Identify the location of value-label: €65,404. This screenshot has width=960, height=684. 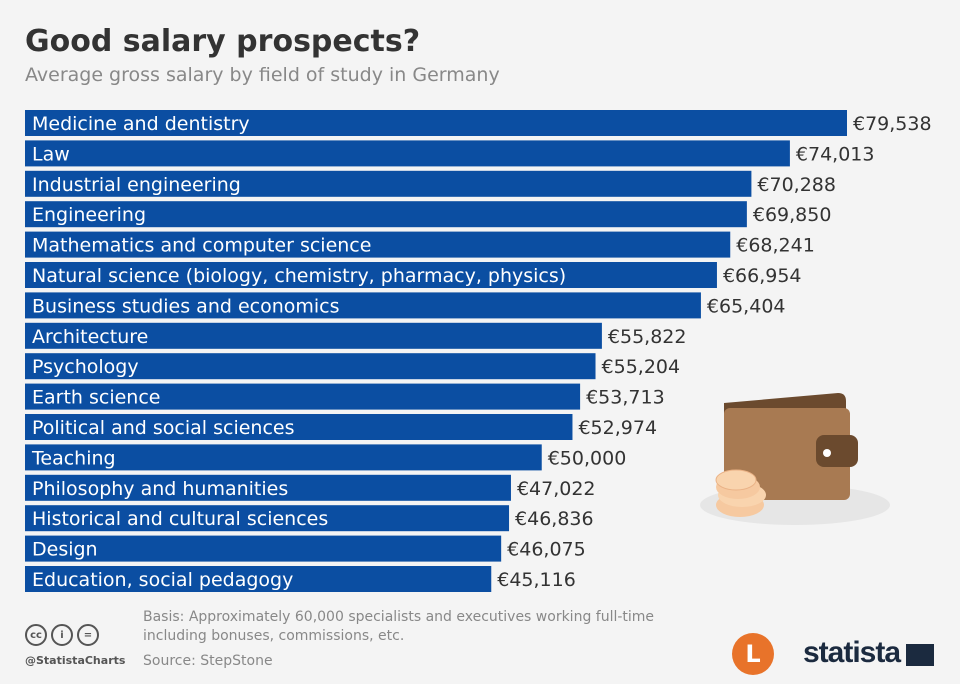
(746, 306).